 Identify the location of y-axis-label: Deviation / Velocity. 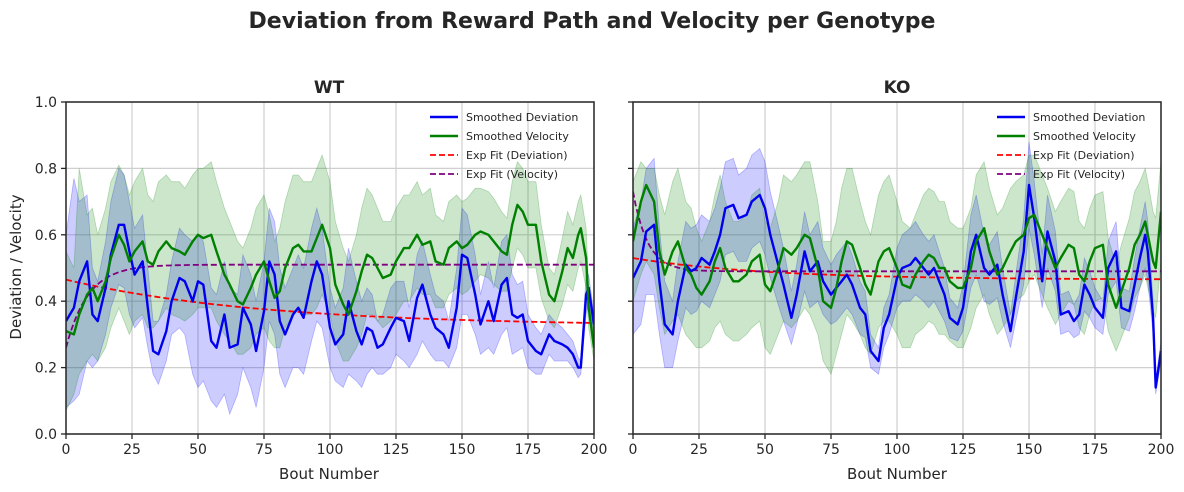
(16, 266).